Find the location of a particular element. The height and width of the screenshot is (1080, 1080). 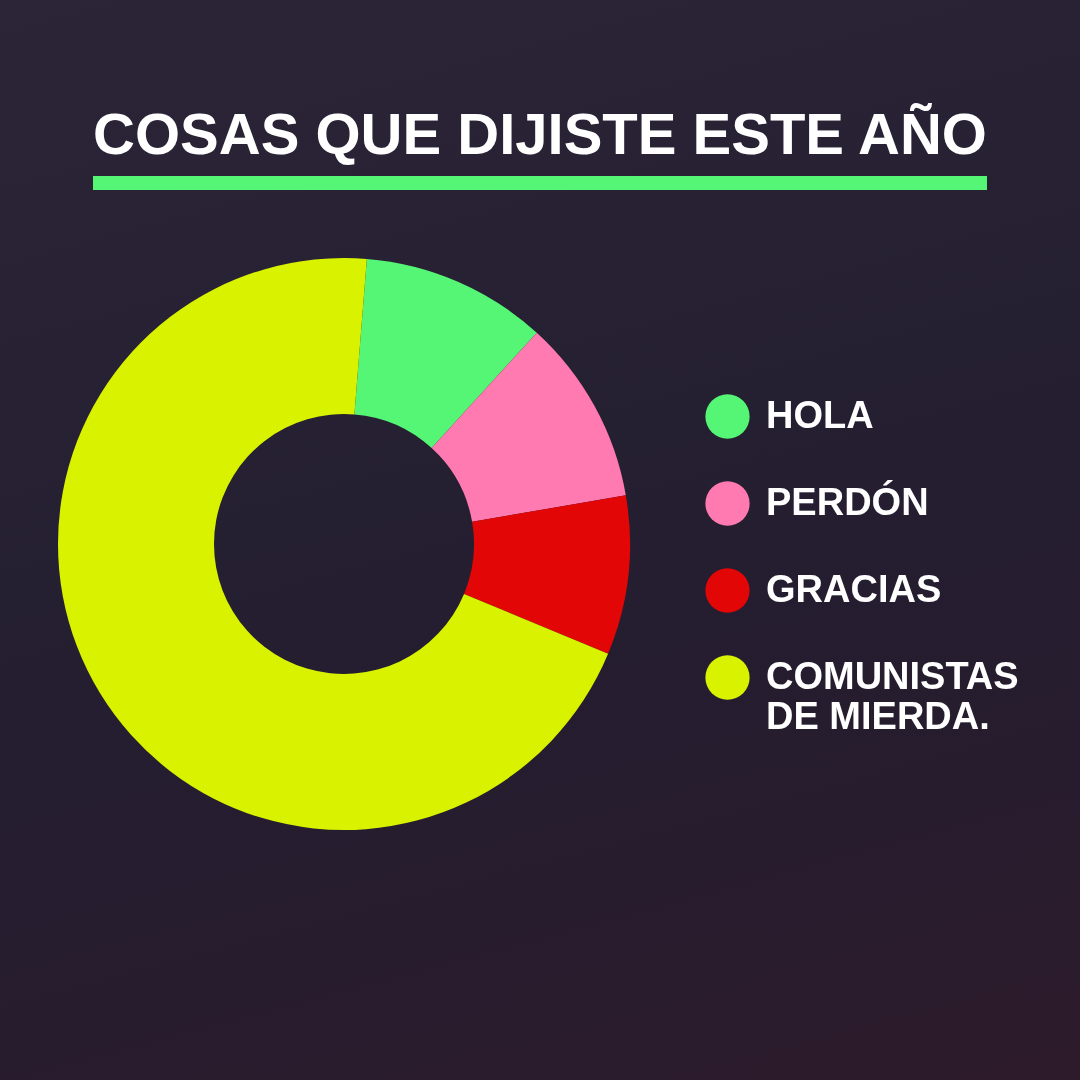

legend-label: HOLA is located at coordinates (820, 414).